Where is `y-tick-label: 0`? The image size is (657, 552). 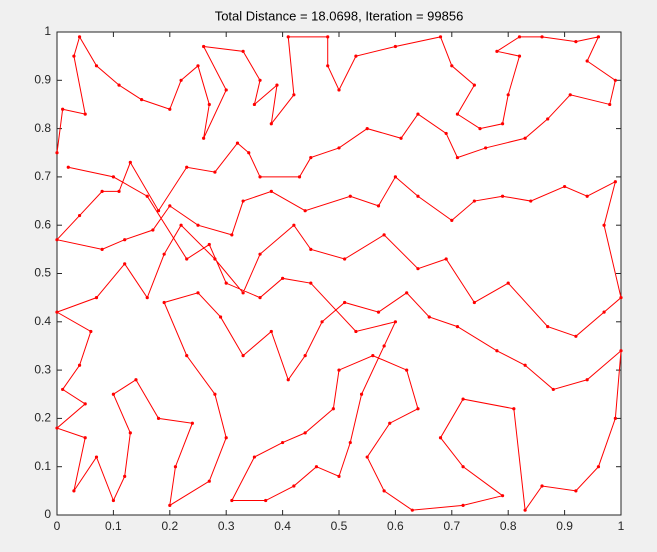 y-tick-label: 0 is located at coordinates (47, 514).